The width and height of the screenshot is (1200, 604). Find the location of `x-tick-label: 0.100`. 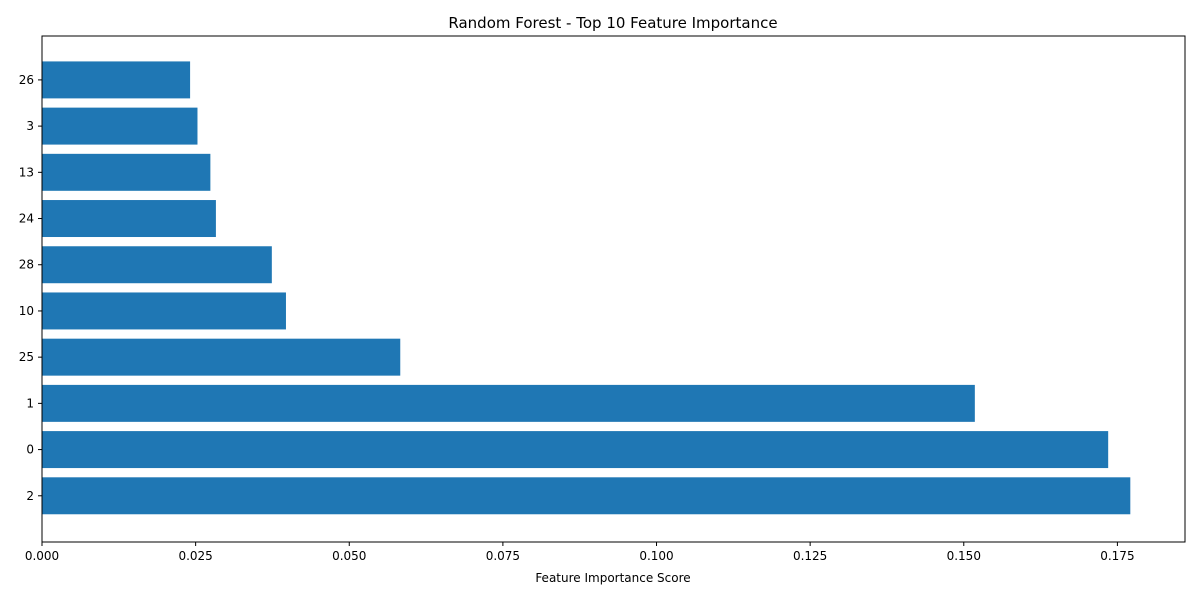

x-tick-label: 0.100 is located at coordinates (656, 556).